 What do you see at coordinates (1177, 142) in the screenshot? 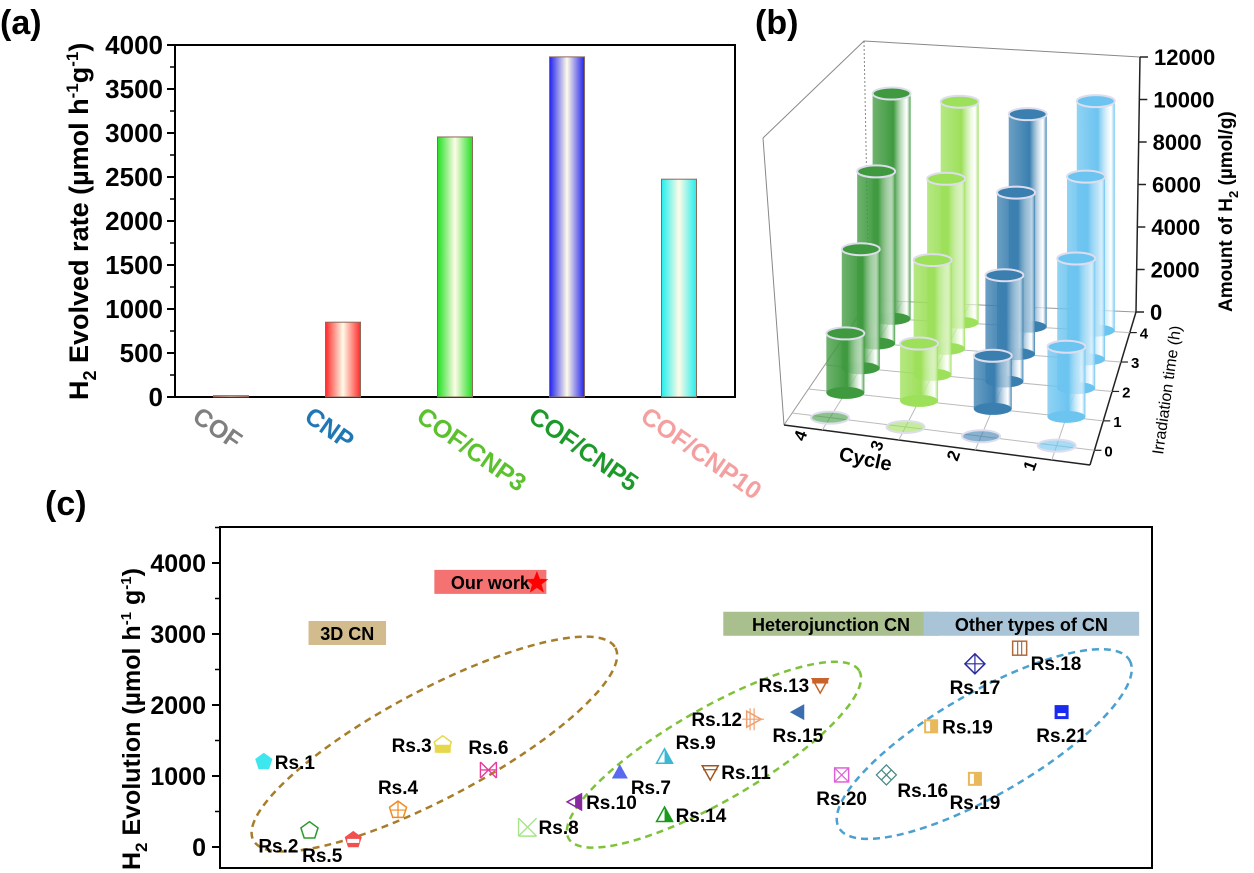
I see `z-tick-label: 8000` at bounding box center [1177, 142].